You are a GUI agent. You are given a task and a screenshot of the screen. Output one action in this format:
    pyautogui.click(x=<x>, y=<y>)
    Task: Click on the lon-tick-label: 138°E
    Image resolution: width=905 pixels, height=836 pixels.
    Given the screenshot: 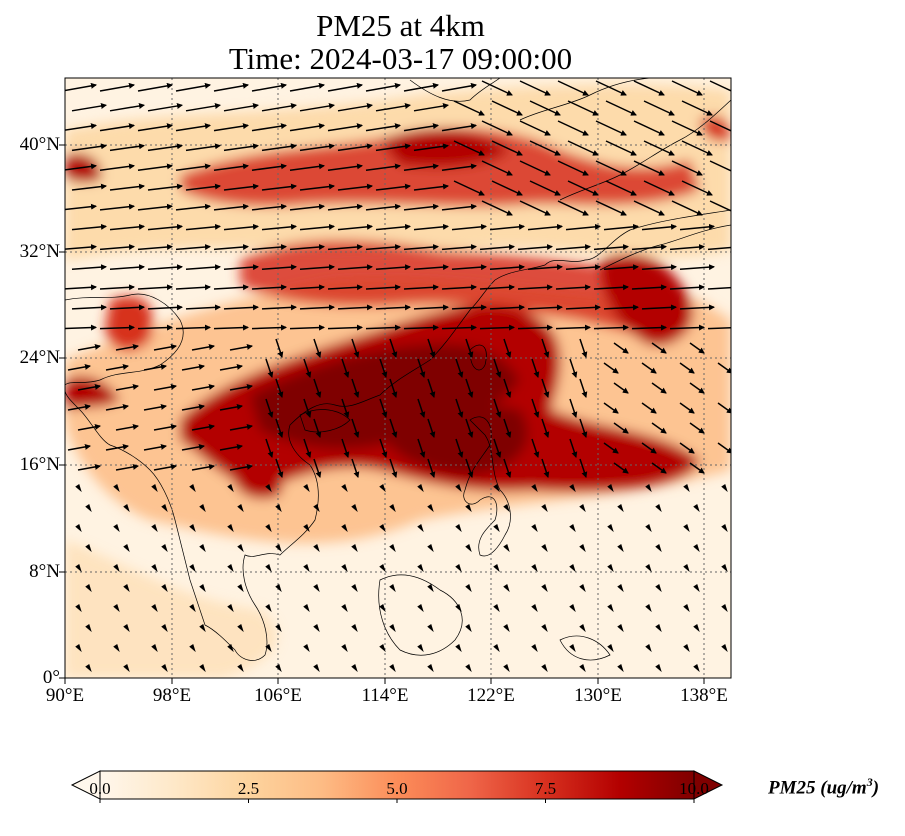 What is the action you would take?
    pyautogui.click(x=704, y=695)
    